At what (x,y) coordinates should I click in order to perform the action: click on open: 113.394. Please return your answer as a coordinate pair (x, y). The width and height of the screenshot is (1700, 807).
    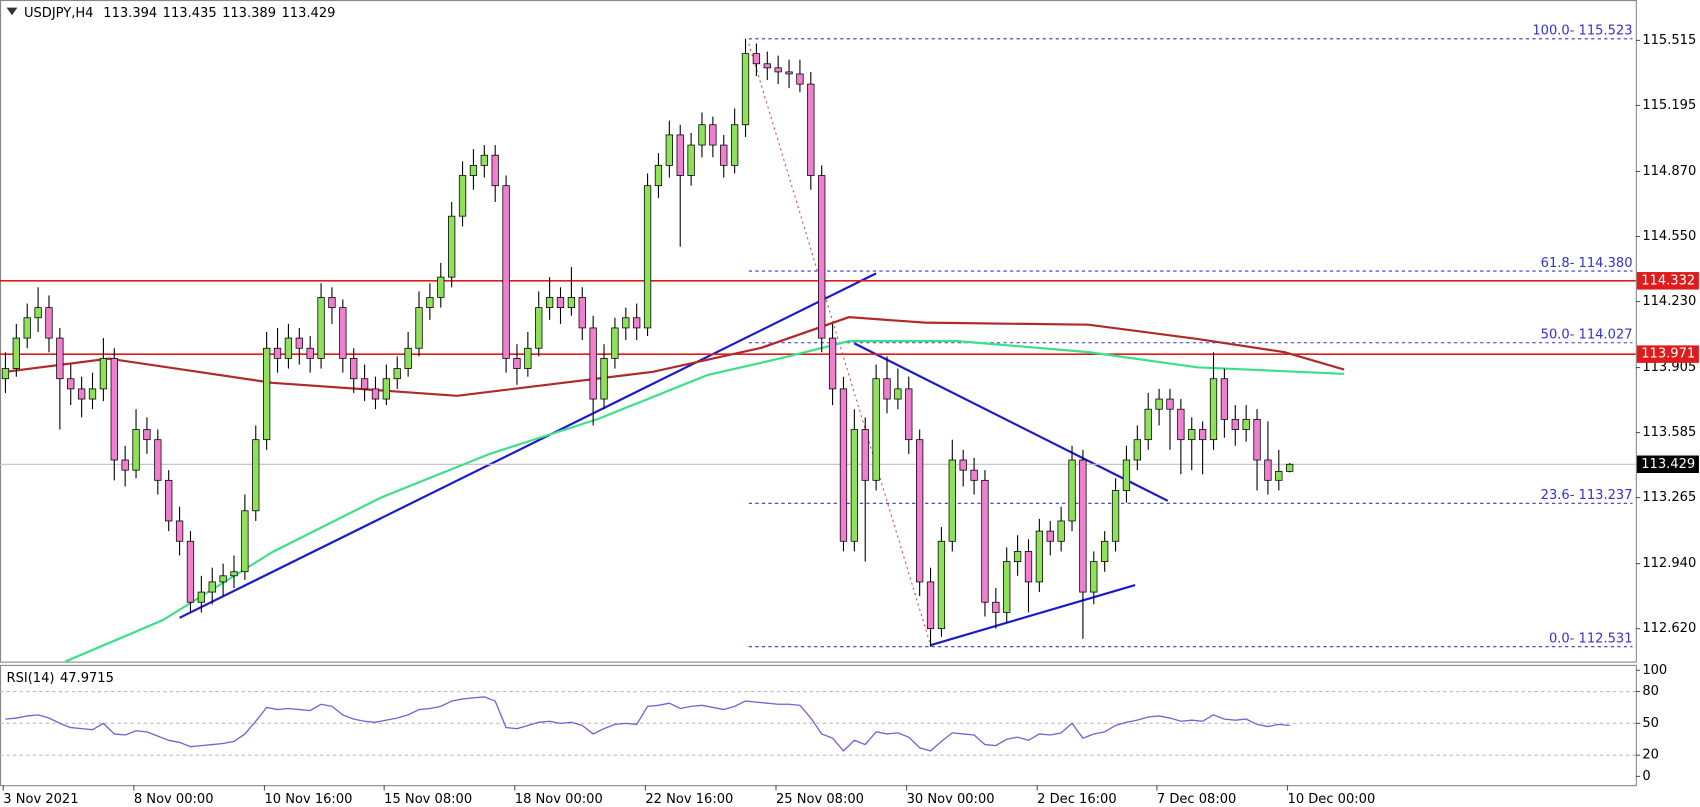
    Looking at the image, I should click on (130, 13).